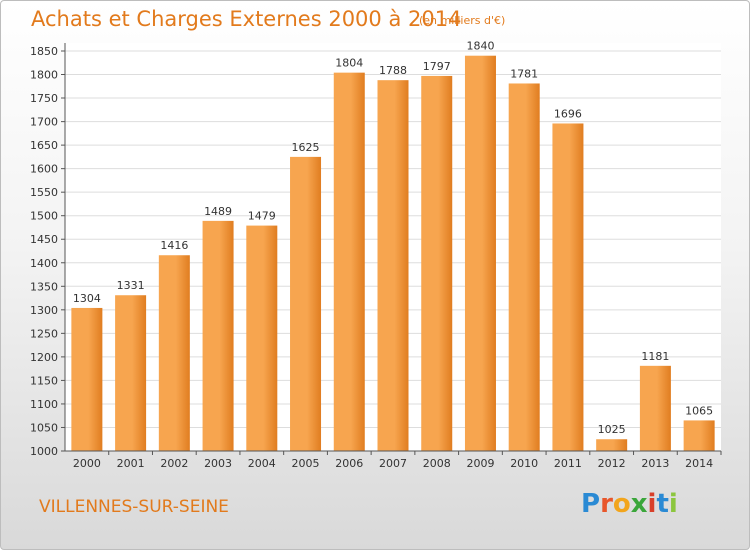  What do you see at coordinates (262, 216) in the screenshot?
I see `data-label-2004: 1479` at bounding box center [262, 216].